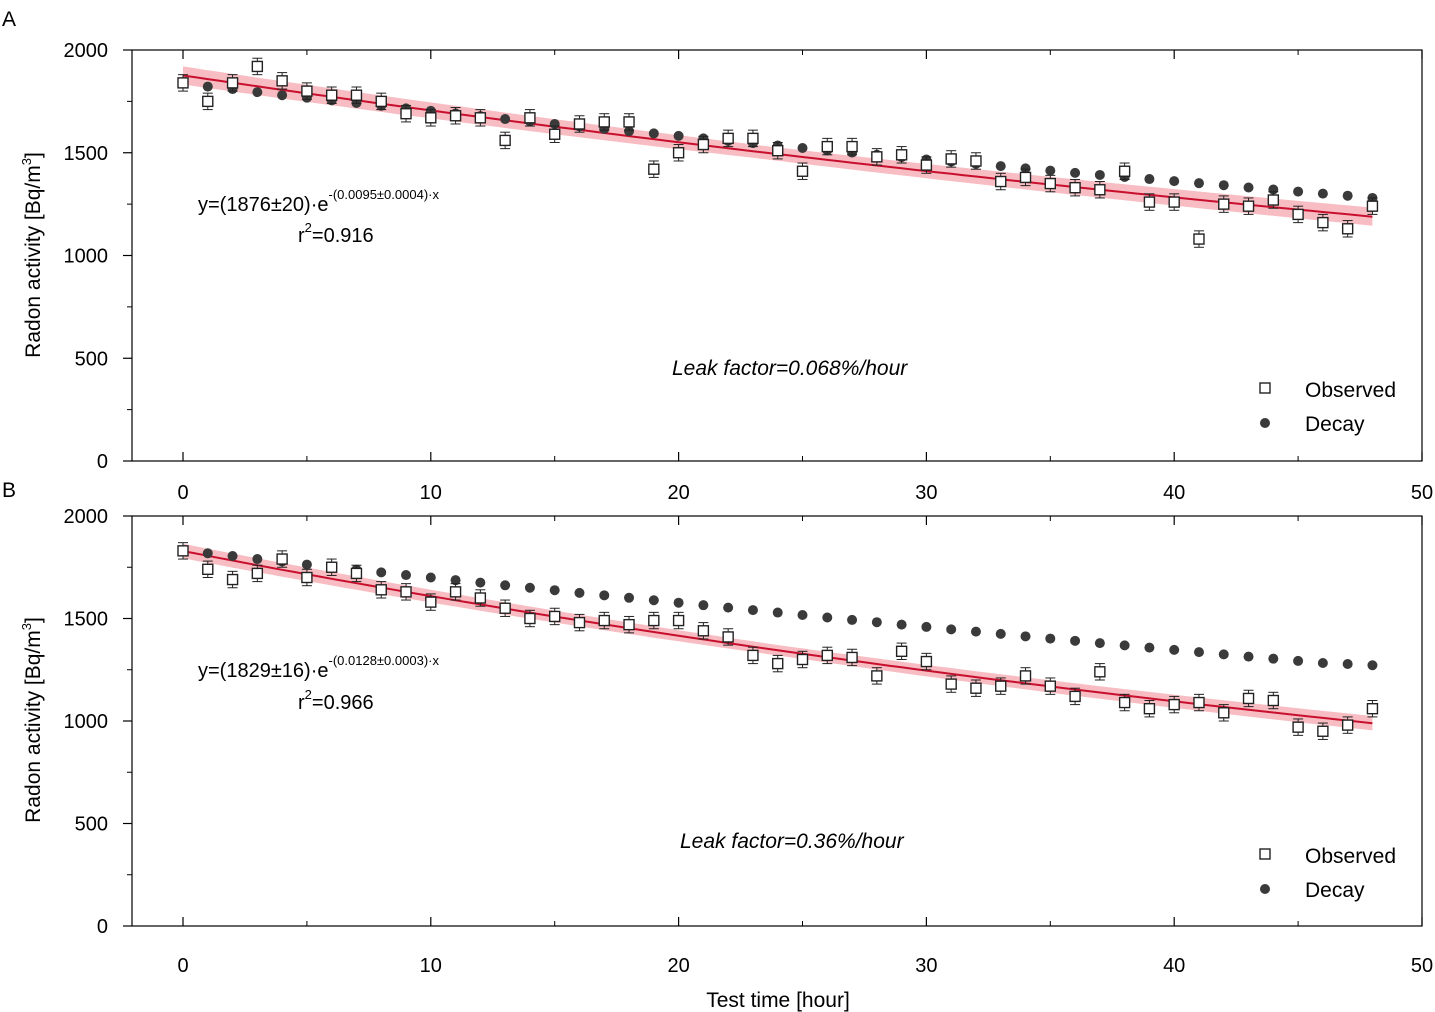 The width and height of the screenshot is (1435, 1012). Describe the element at coordinates (336, 233) in the screenshot. I see `panel-a-r-squared: r2=0.916` at that location.